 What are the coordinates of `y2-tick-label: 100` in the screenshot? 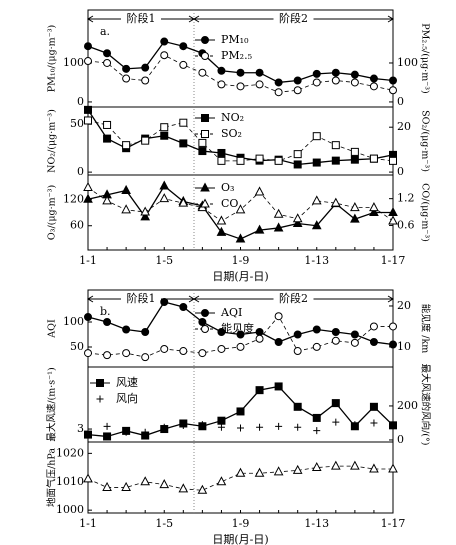 It's located at (407, 62).